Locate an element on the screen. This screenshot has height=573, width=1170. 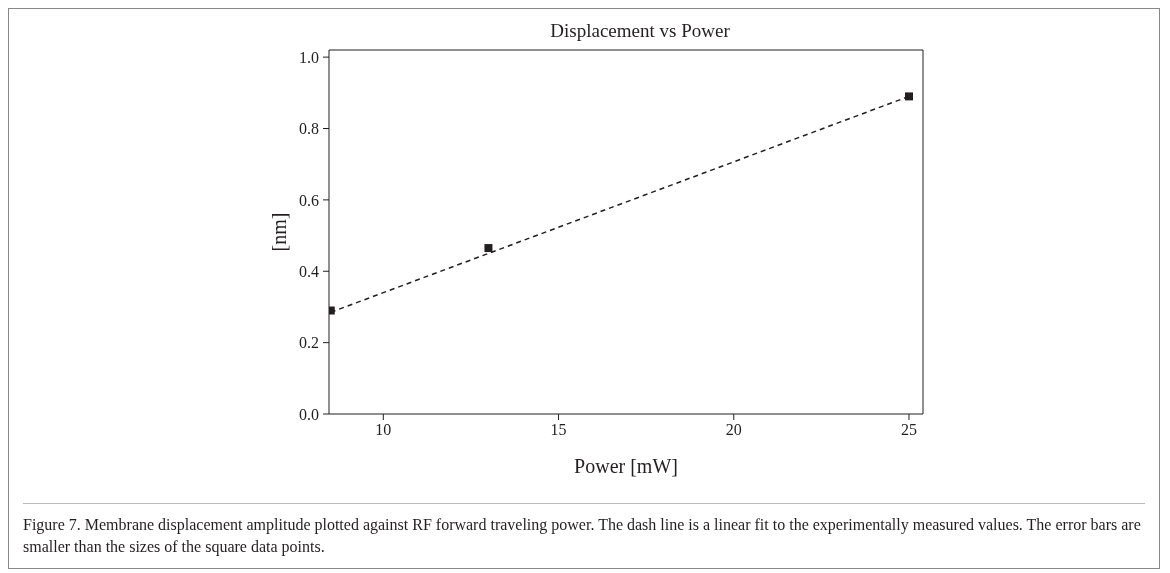
y-tick-label: 0.6 is located at coordinates (309, 200).